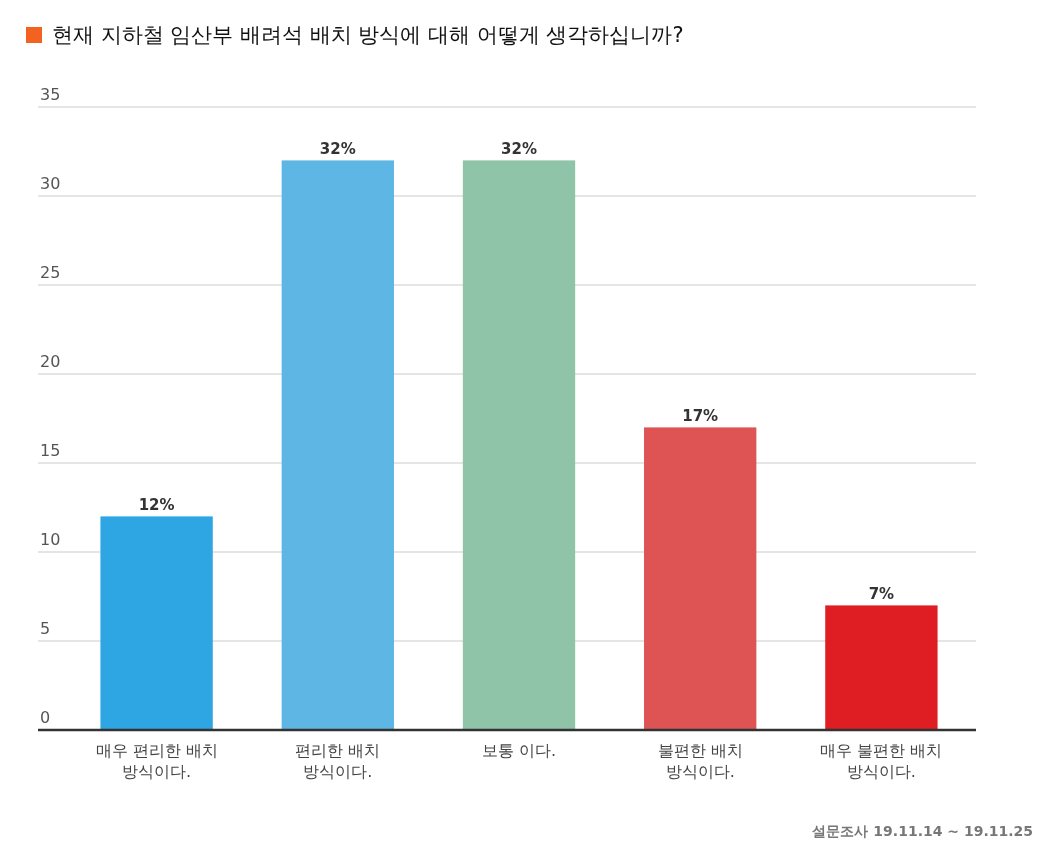 This screenshot has height=843, width=1043. What do you see at coordinates (50, 94) in the screenshot?
I see `y-tick-label: 35` at bounding box center [50, 94].